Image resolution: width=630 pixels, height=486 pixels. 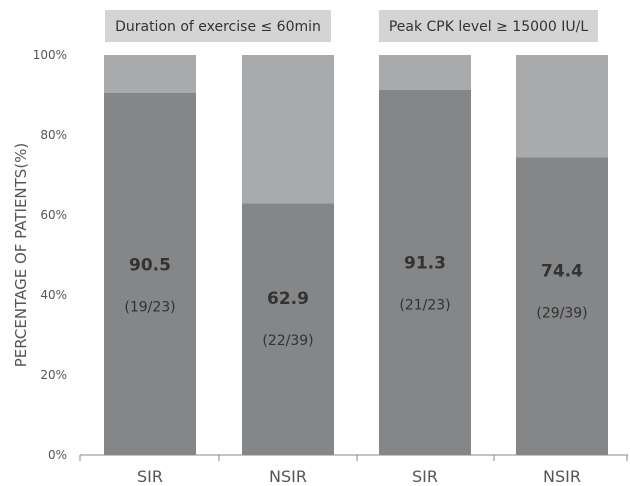 What do you see at coordinates (425, 264) in the screenshot?
I see `data-label: 91.3` at bounding box center [425, 264].